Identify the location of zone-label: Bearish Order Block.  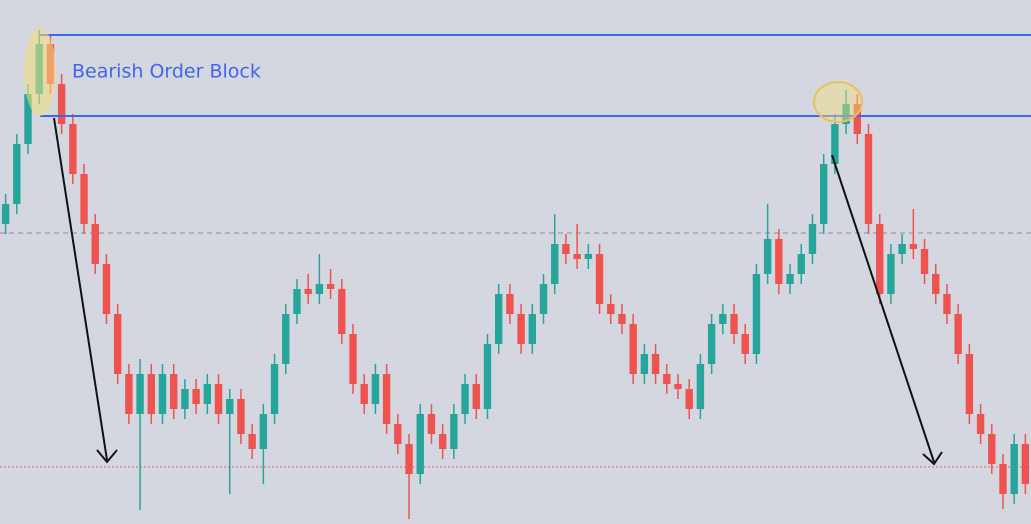
(166, 72).